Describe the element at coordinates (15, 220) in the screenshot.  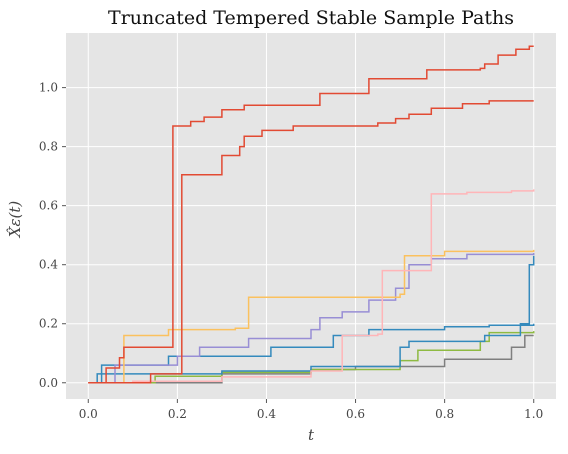
I see `y-axis-label: X̂ε(t)` at that location.